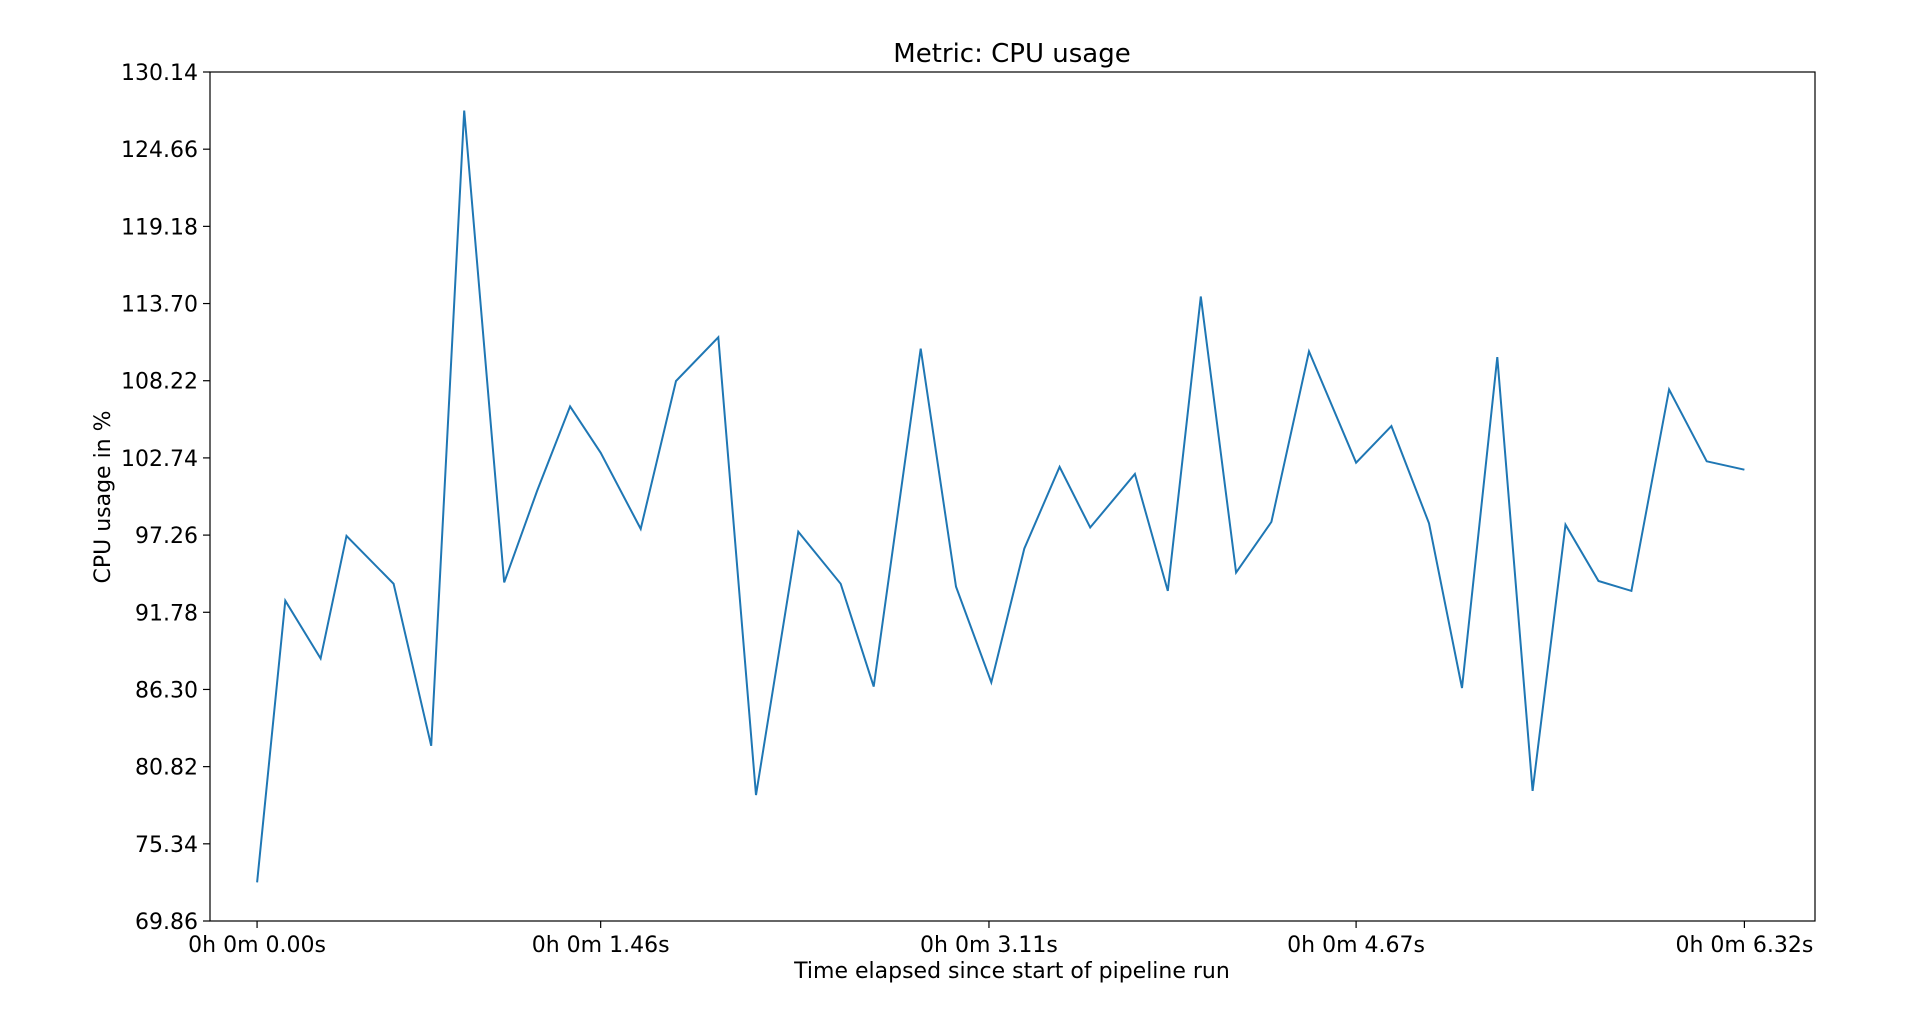 The image size is (1920, 1033). Describe the element at coordinates (257, 945) in the screenshot. I see `x-tick-label: 0h 0m 0.00s` at that location.